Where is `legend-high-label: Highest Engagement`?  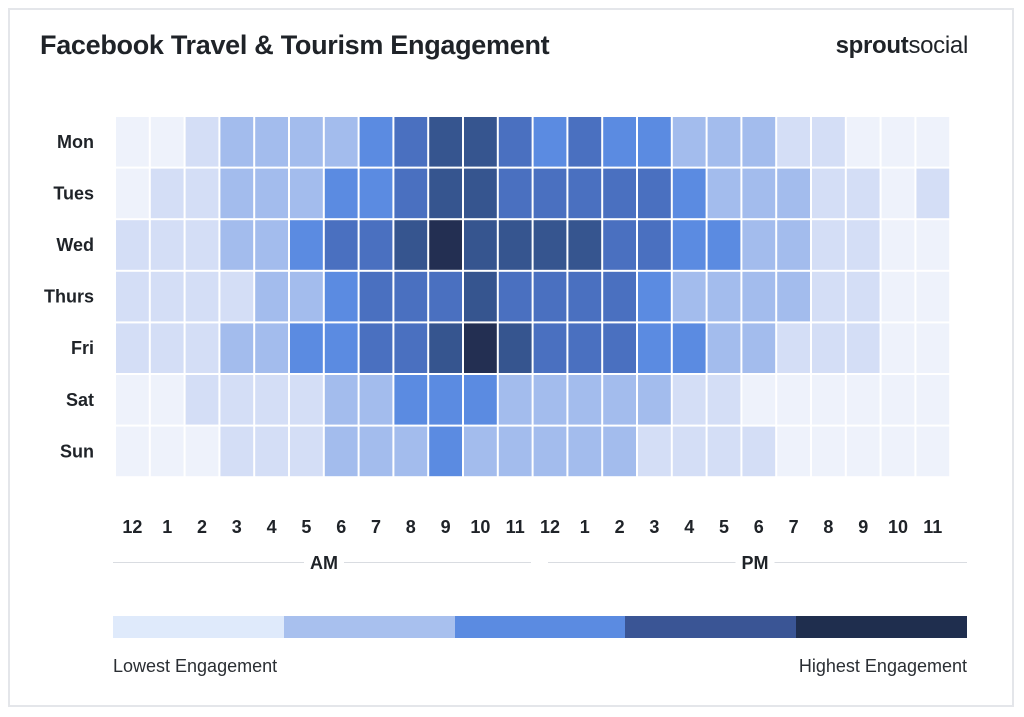 legend-high-label: Highest Engagement is located at coordinates (882, 666).